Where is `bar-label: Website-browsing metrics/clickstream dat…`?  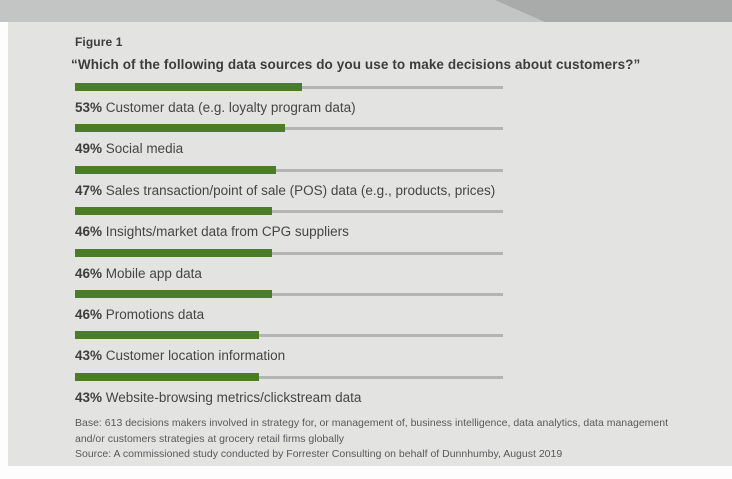
bar-label: Website-browsing metrics/clickstream dat… is located at coordinates (233, 397).